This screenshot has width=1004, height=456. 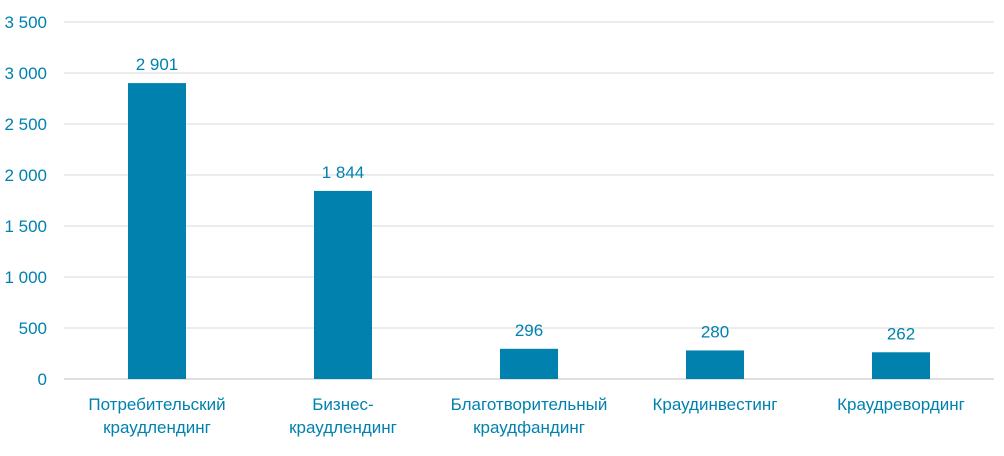 I want to click on x-tick-label: краудфандинг, so click(x=529, y=427).